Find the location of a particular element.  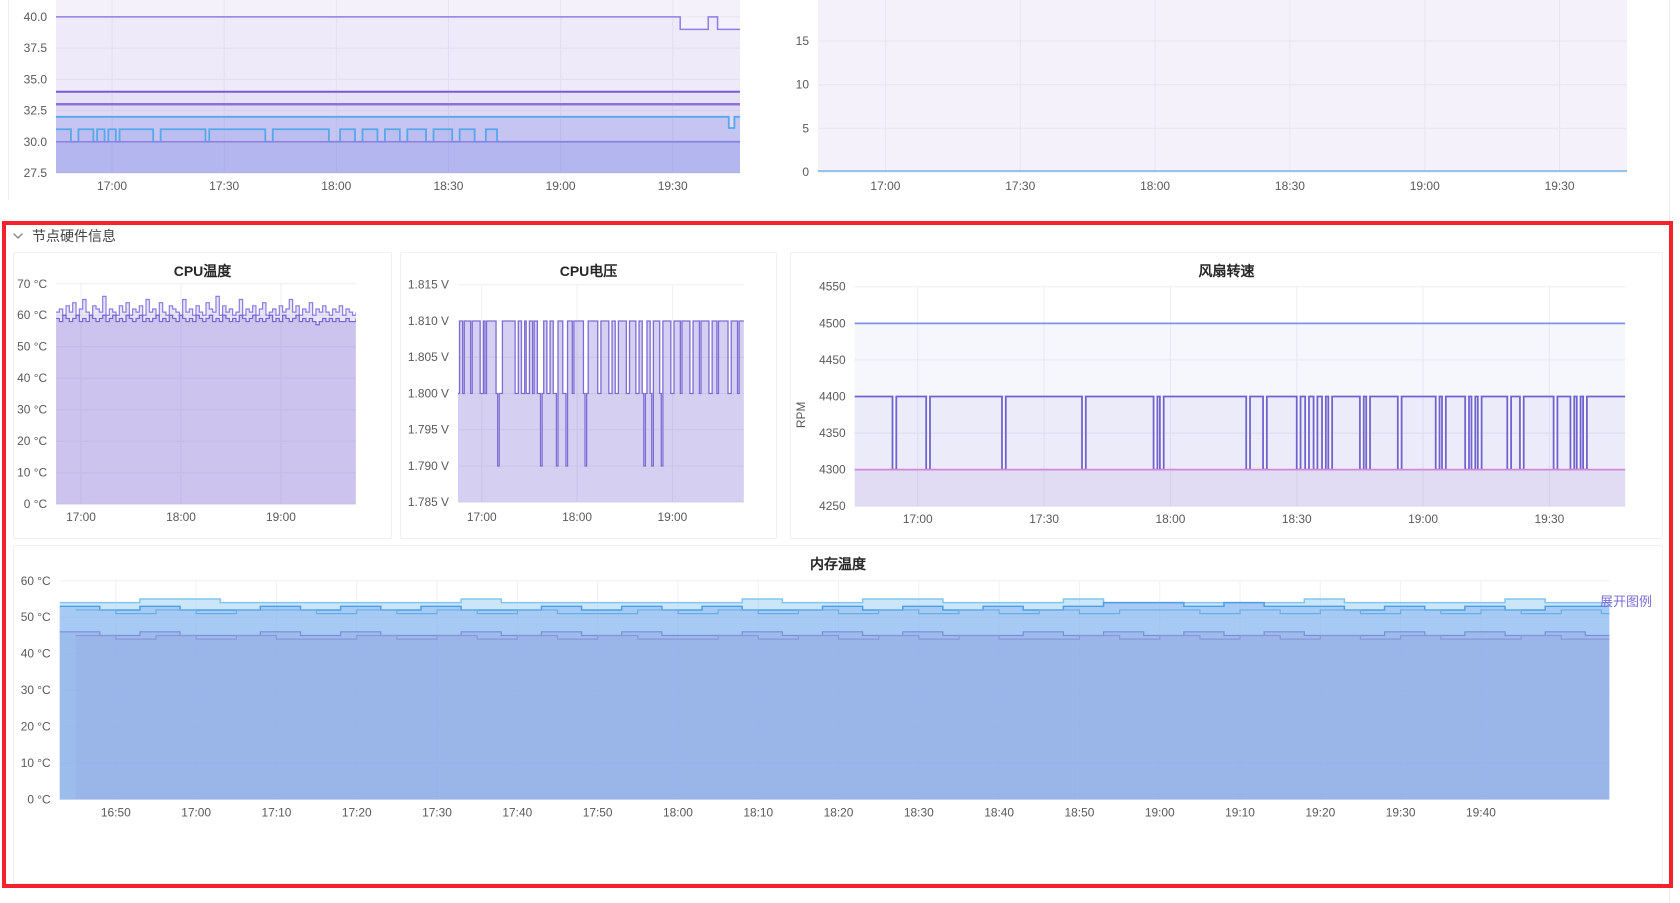

y-tick-label: 1.800 V is located at coordinates (428, 393).